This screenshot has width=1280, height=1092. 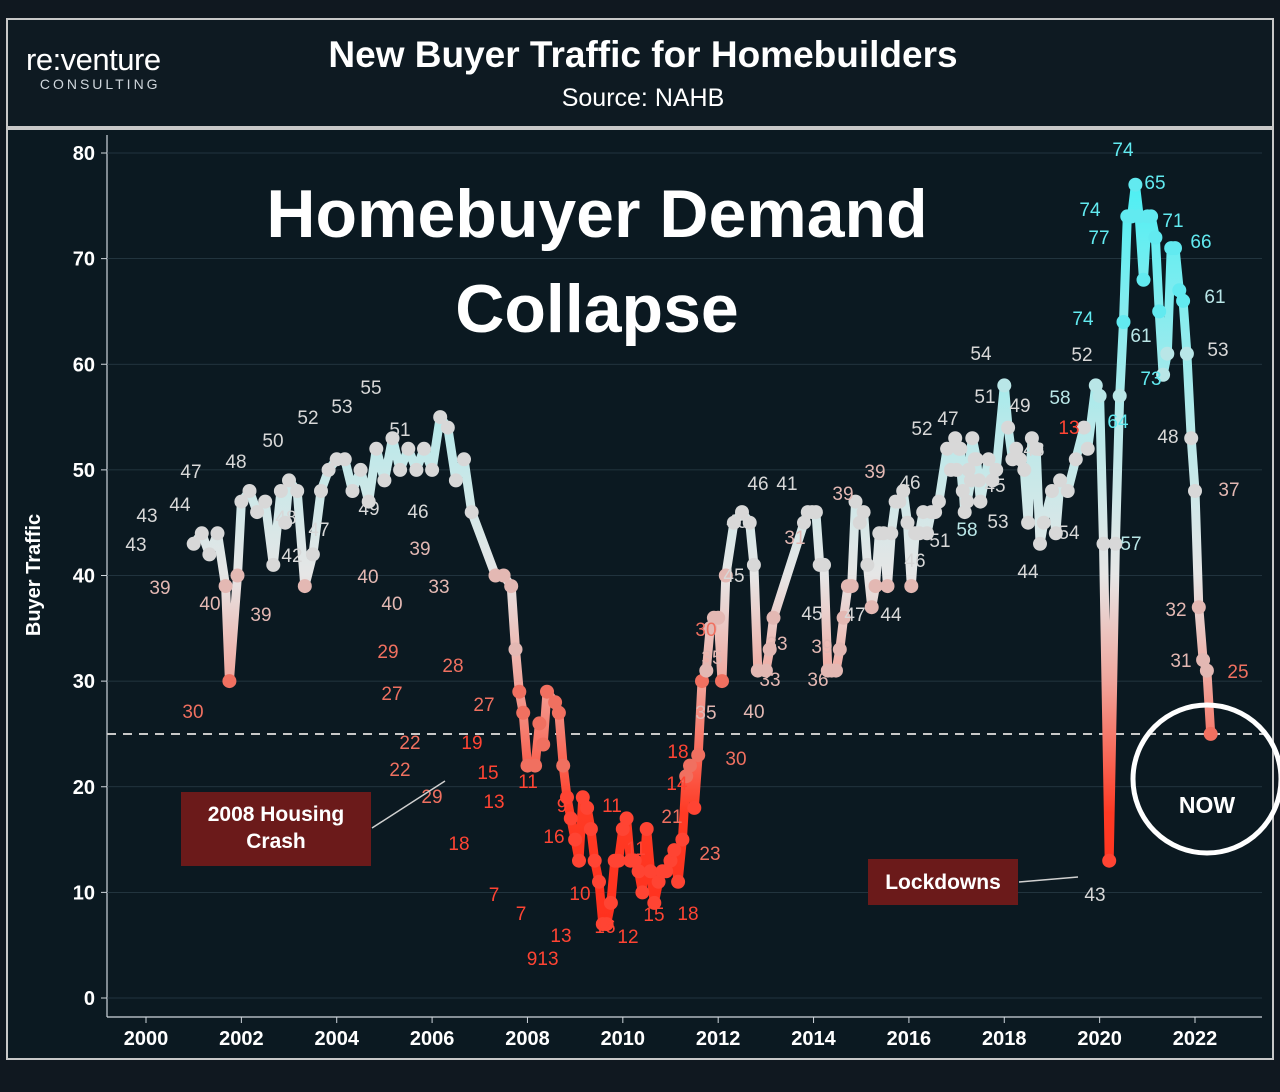 I want to click on data-label: 45, so click(x=811, y=614).